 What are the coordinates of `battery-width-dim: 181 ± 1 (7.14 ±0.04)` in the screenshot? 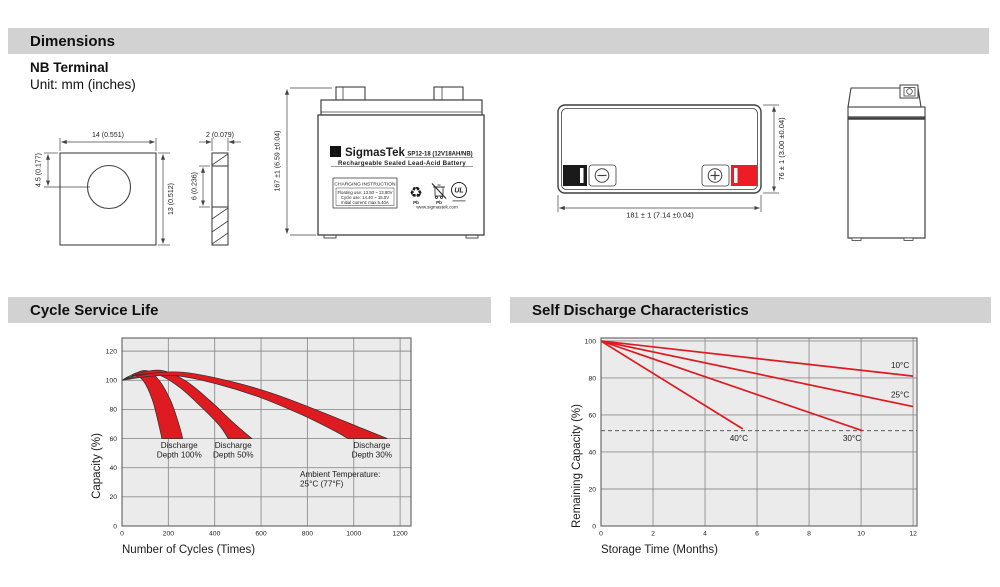 It's located at (660, 215).